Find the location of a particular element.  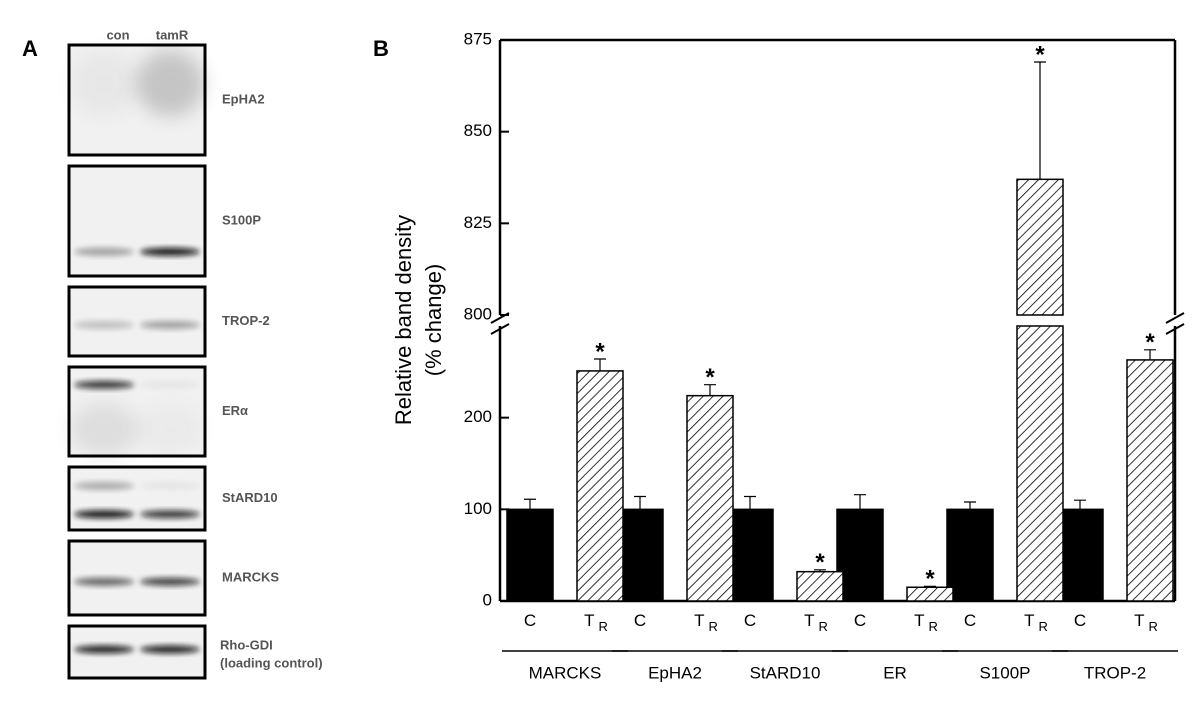

lane-label: tamR is located at coordinates (172, 34).